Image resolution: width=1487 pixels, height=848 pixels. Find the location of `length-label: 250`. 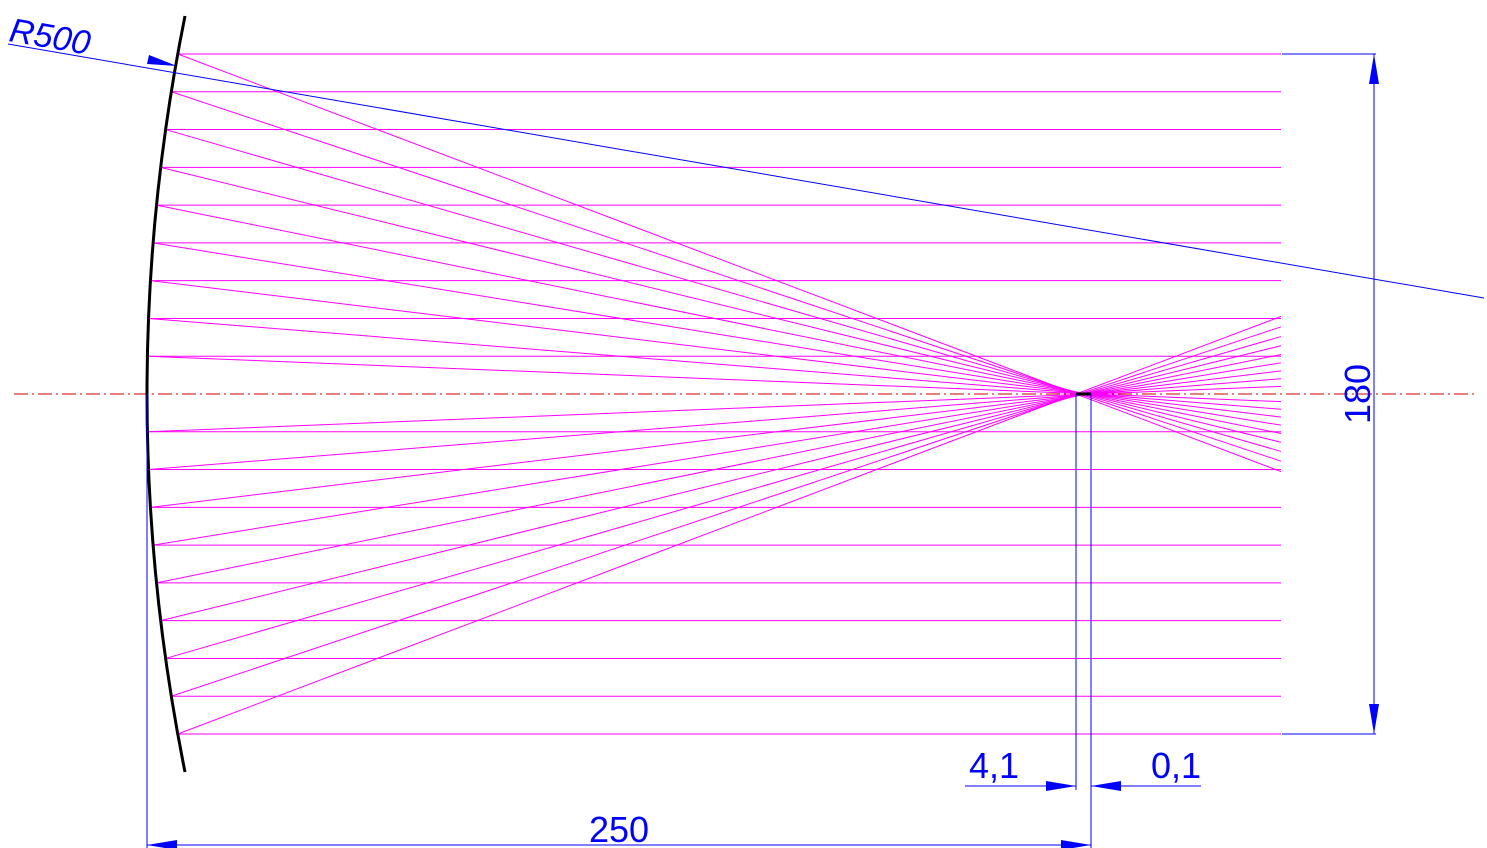

length-label: 250 is located at coordinates (619, 828).